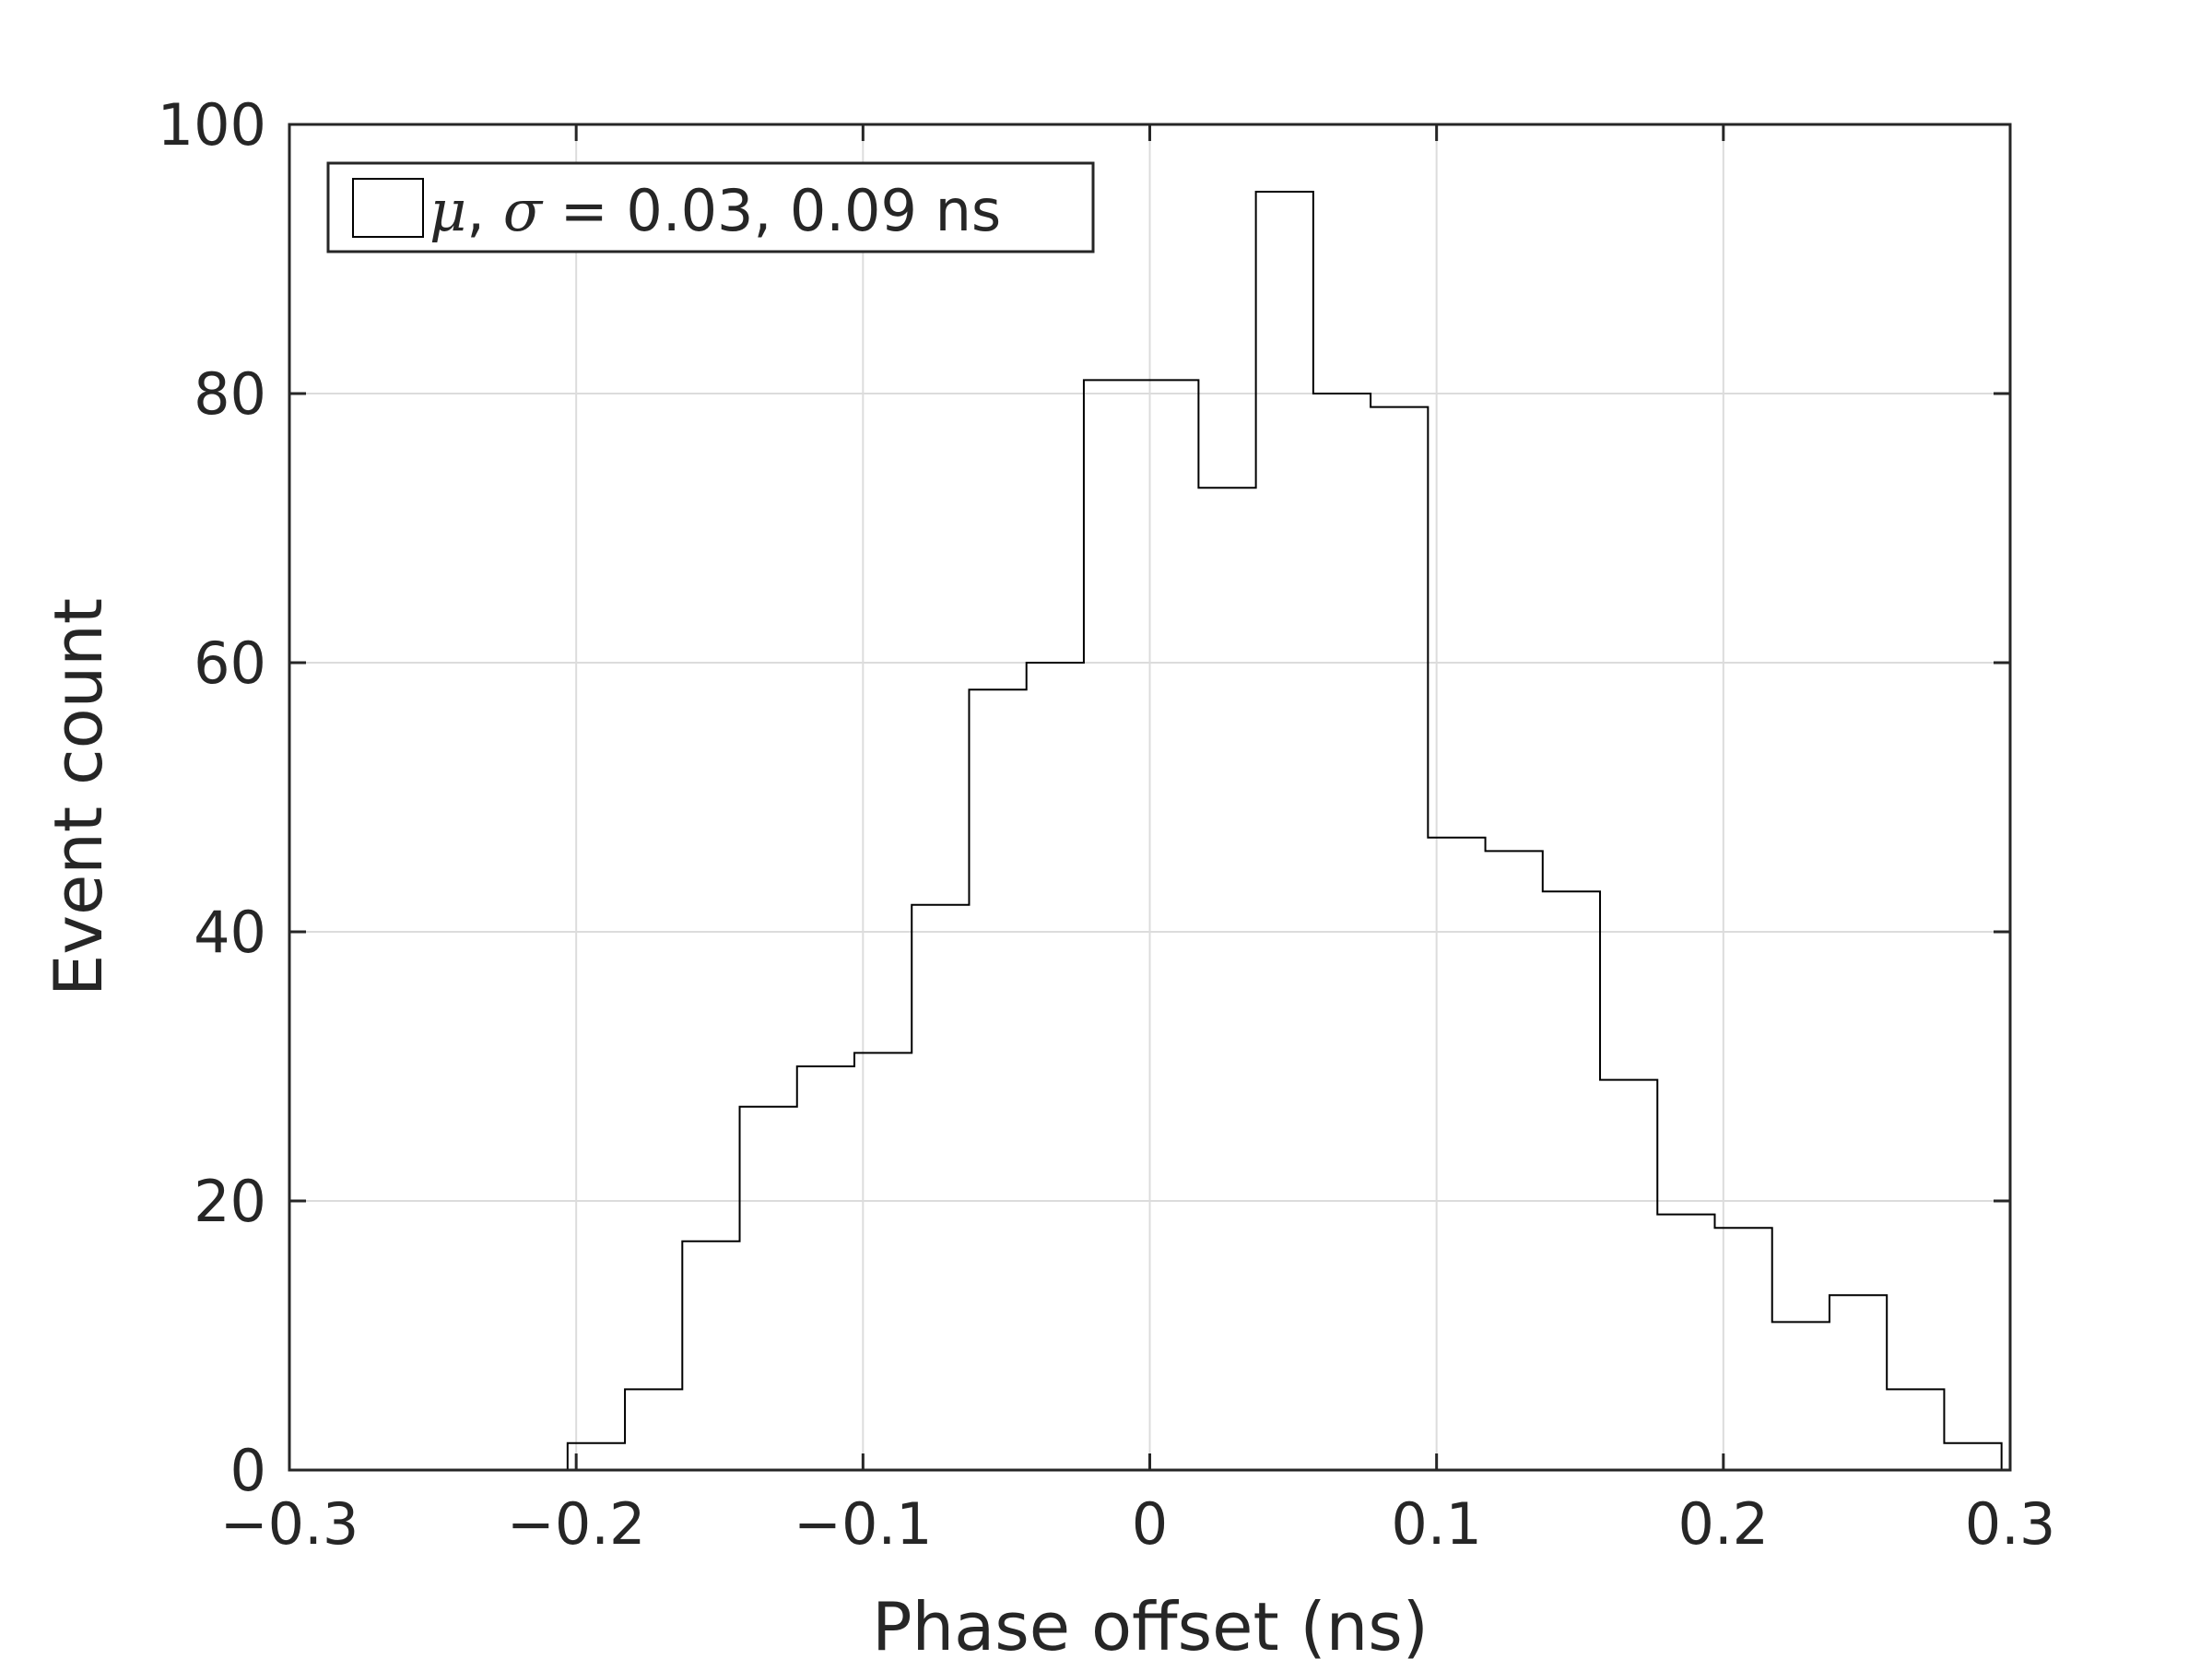  What do you see at coordinates (230, 1201) in the screenshot?
I see `y-tick-label: 20` at bounding box center [230, 1201].